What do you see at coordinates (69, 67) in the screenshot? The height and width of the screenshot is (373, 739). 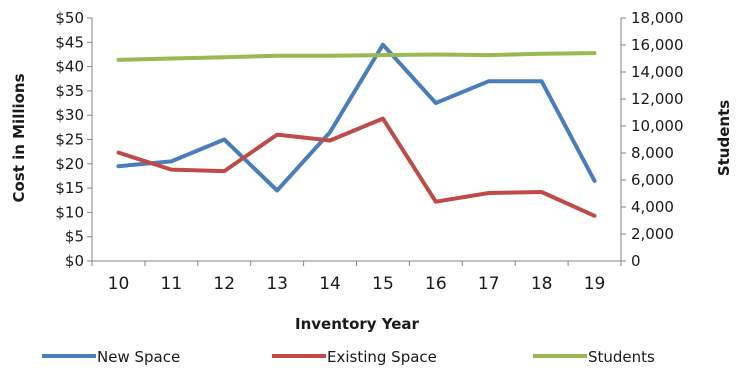 I see `y-tick-label: $40` at bounding box center [69, 67].